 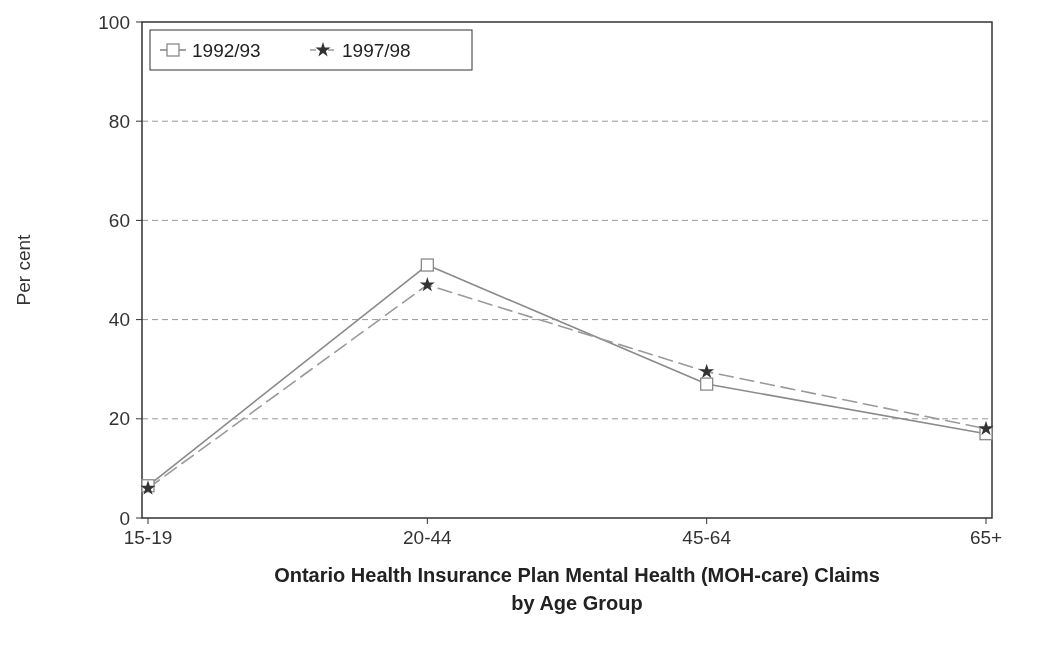 I want to click on x-axis-title: Ontario Health Insurance Plan Mental Health (MOH-care) Claims by Age Group, so click(x=577, y=589).